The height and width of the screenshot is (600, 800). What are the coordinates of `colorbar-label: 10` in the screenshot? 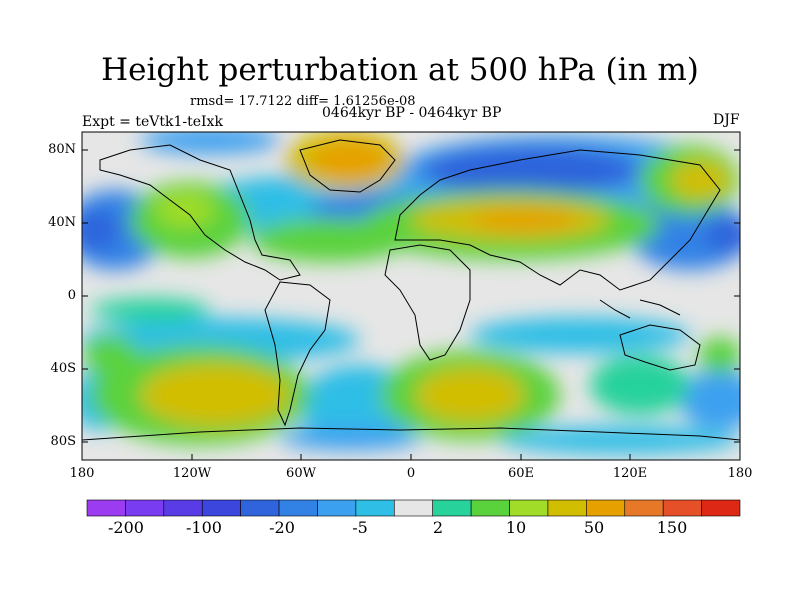 It's located at (516, 527).